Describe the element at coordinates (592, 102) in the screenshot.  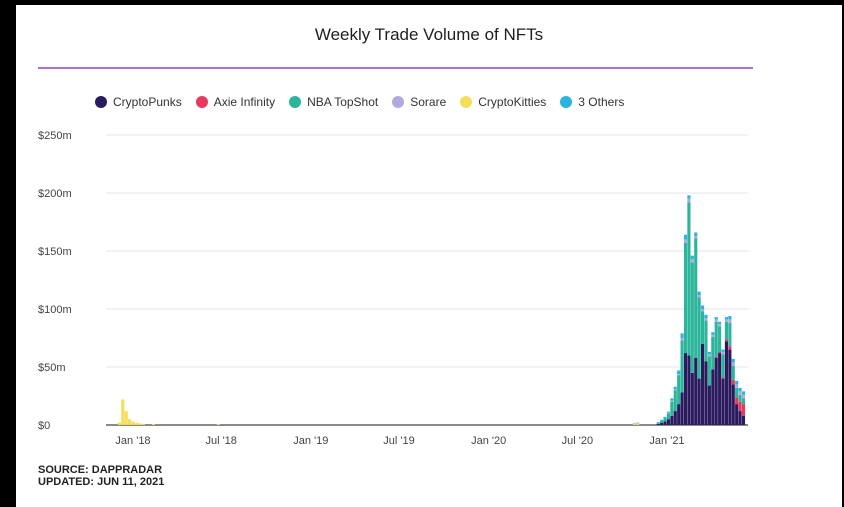
I see `legend-item-3-others: 3 Others` at that location.